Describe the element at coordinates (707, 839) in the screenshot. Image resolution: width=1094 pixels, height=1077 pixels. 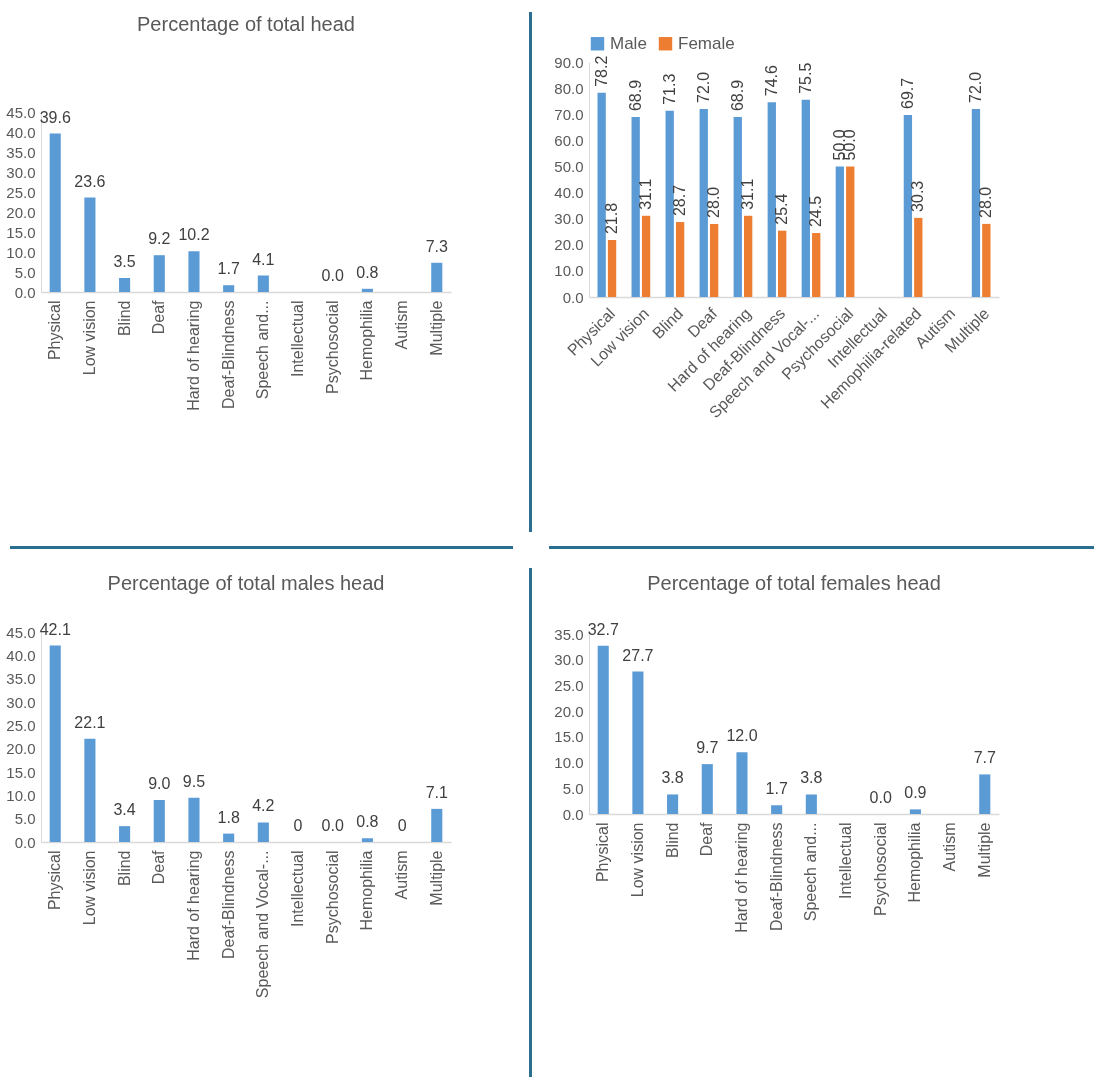
I see `x-tick-label: Deaf` at that location.